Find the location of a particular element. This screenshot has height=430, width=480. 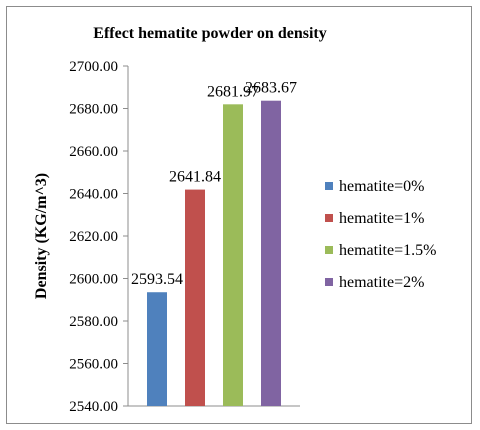

bar-data-label: 2683.67 is located at coordinates (271, 88).